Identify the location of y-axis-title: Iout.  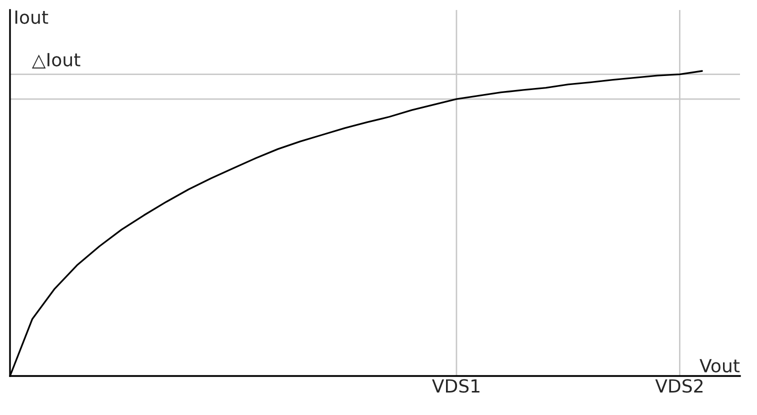
(31, 17).